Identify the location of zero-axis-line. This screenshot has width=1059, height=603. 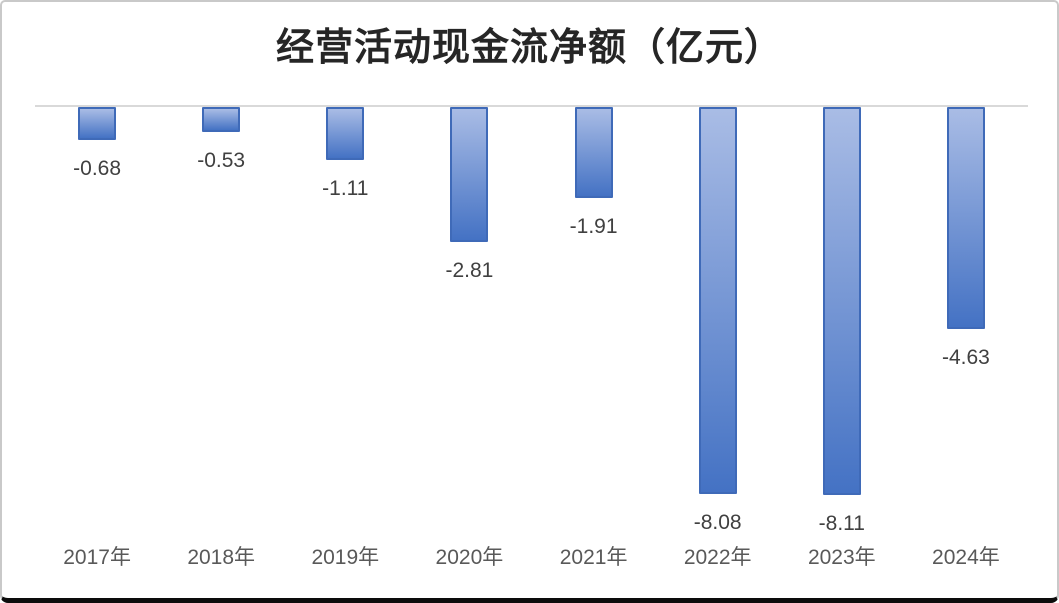
(531, 106).